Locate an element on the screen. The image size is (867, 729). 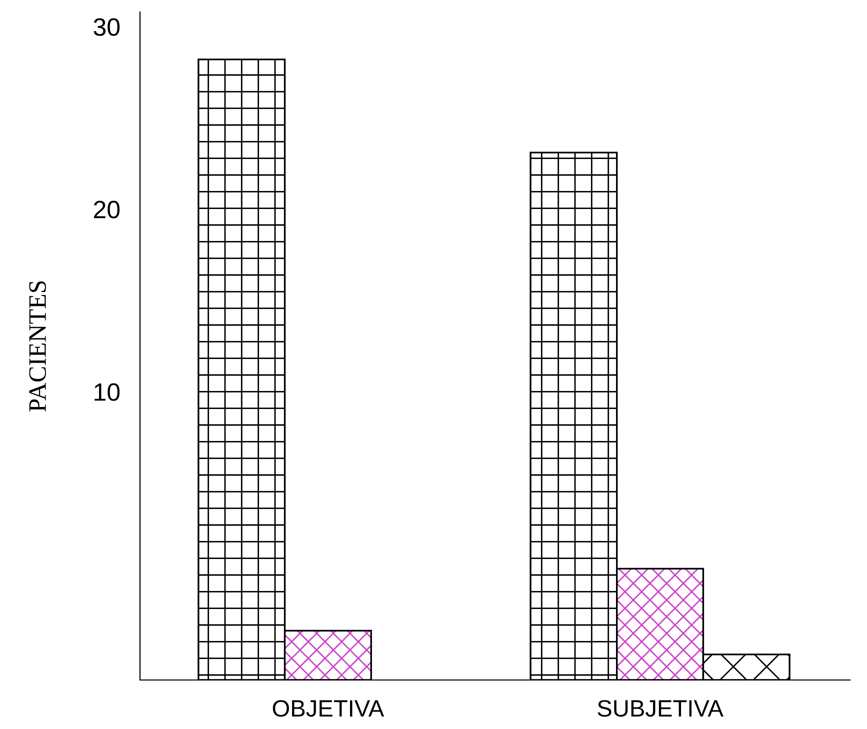
y-tick-label: 30 is located at coordinates (107, 27).